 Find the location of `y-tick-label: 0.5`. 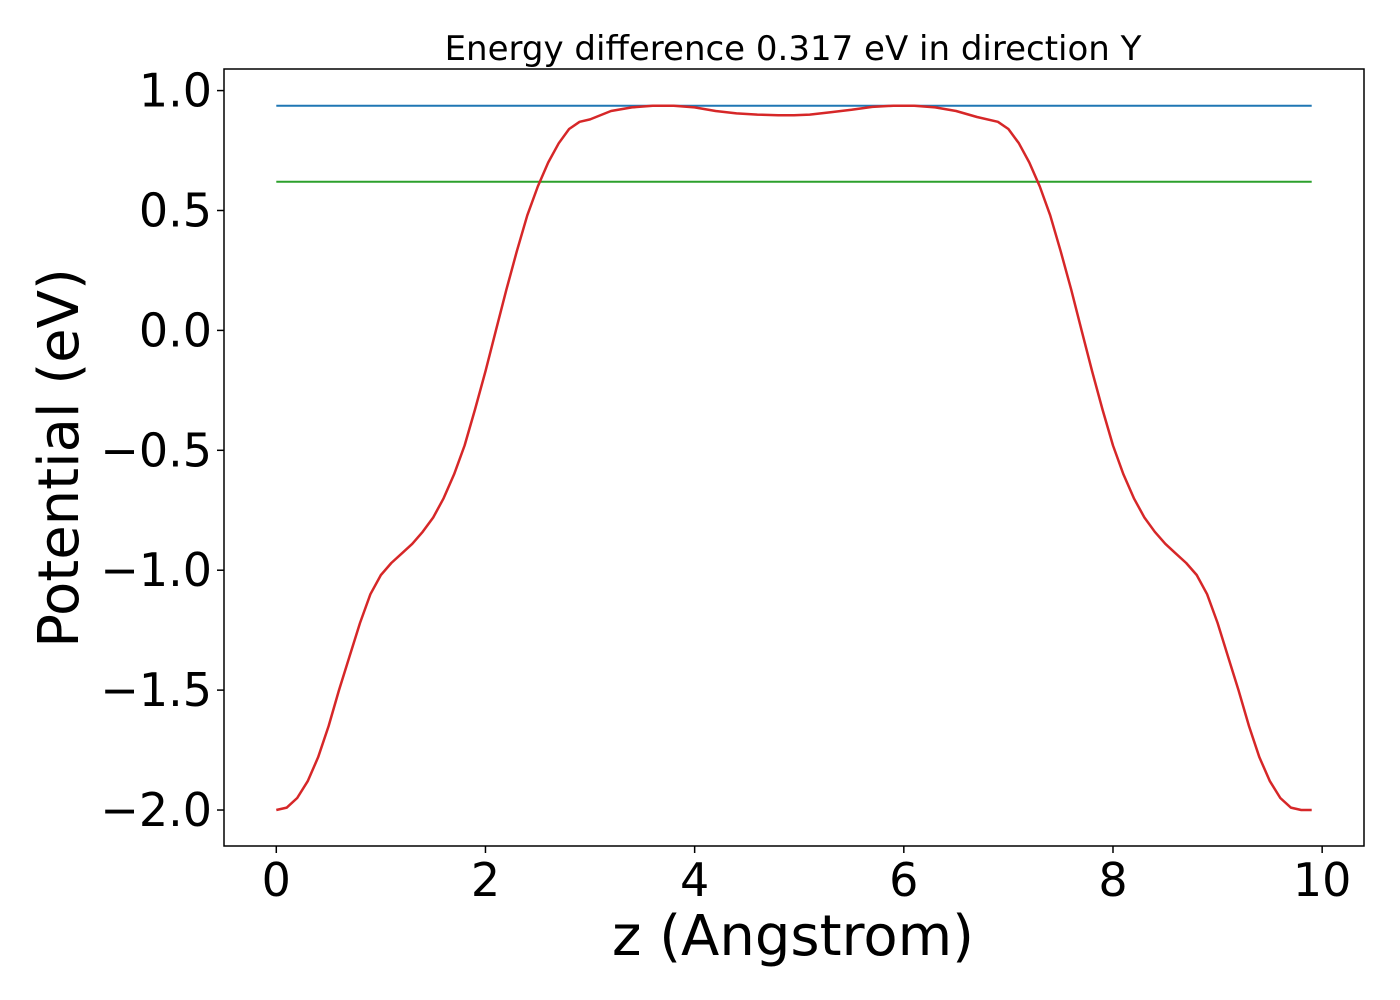

y-tick-label: 0.5 is located at coordinates (175, 210).